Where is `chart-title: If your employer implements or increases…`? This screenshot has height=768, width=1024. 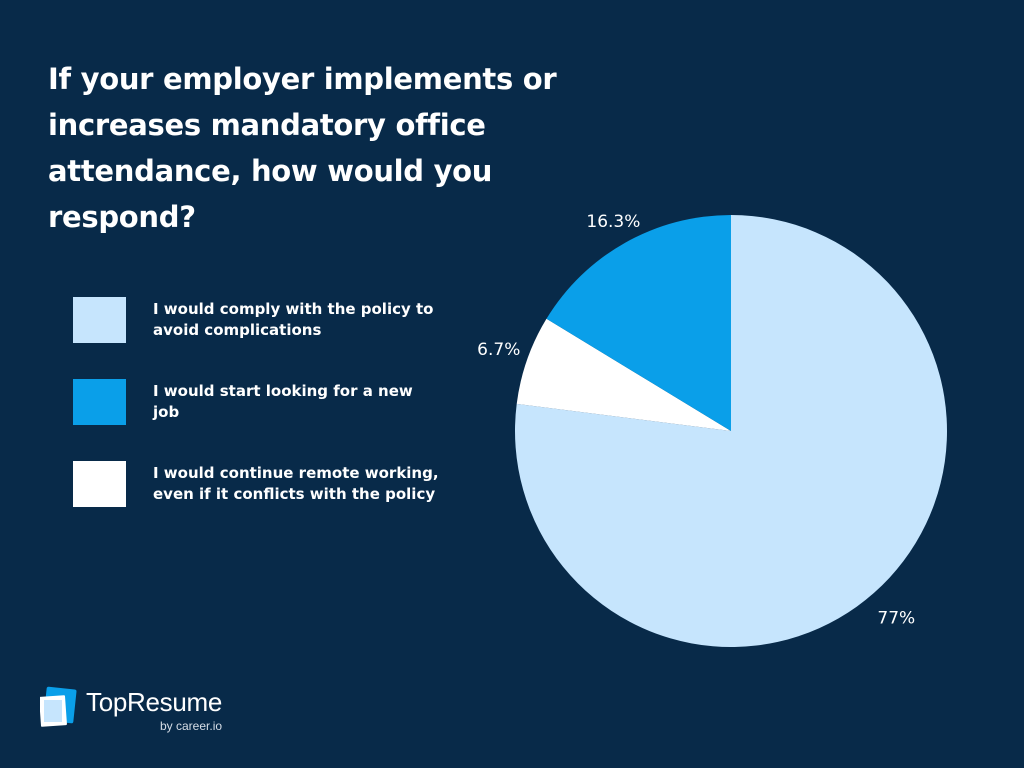 chart-title: If your employer implements or increases… is located at coordinates (302, 148).